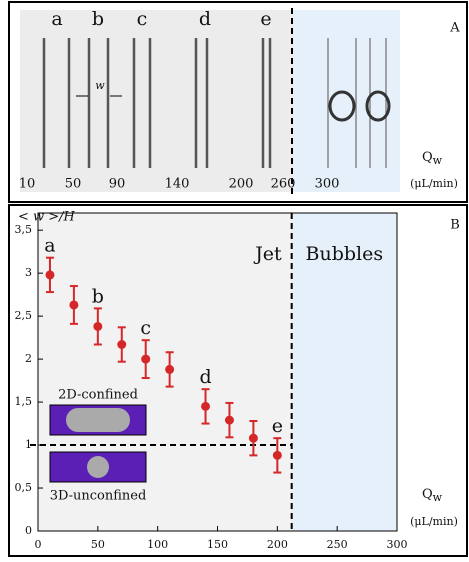  I want to click on jet-letter: e, so click(265, 19).